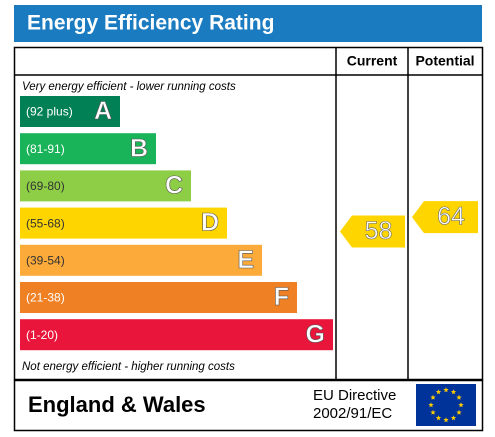 This screenshot has width=495, height=437. I want to click on potential-rating-value: 64, so click(451, 217).